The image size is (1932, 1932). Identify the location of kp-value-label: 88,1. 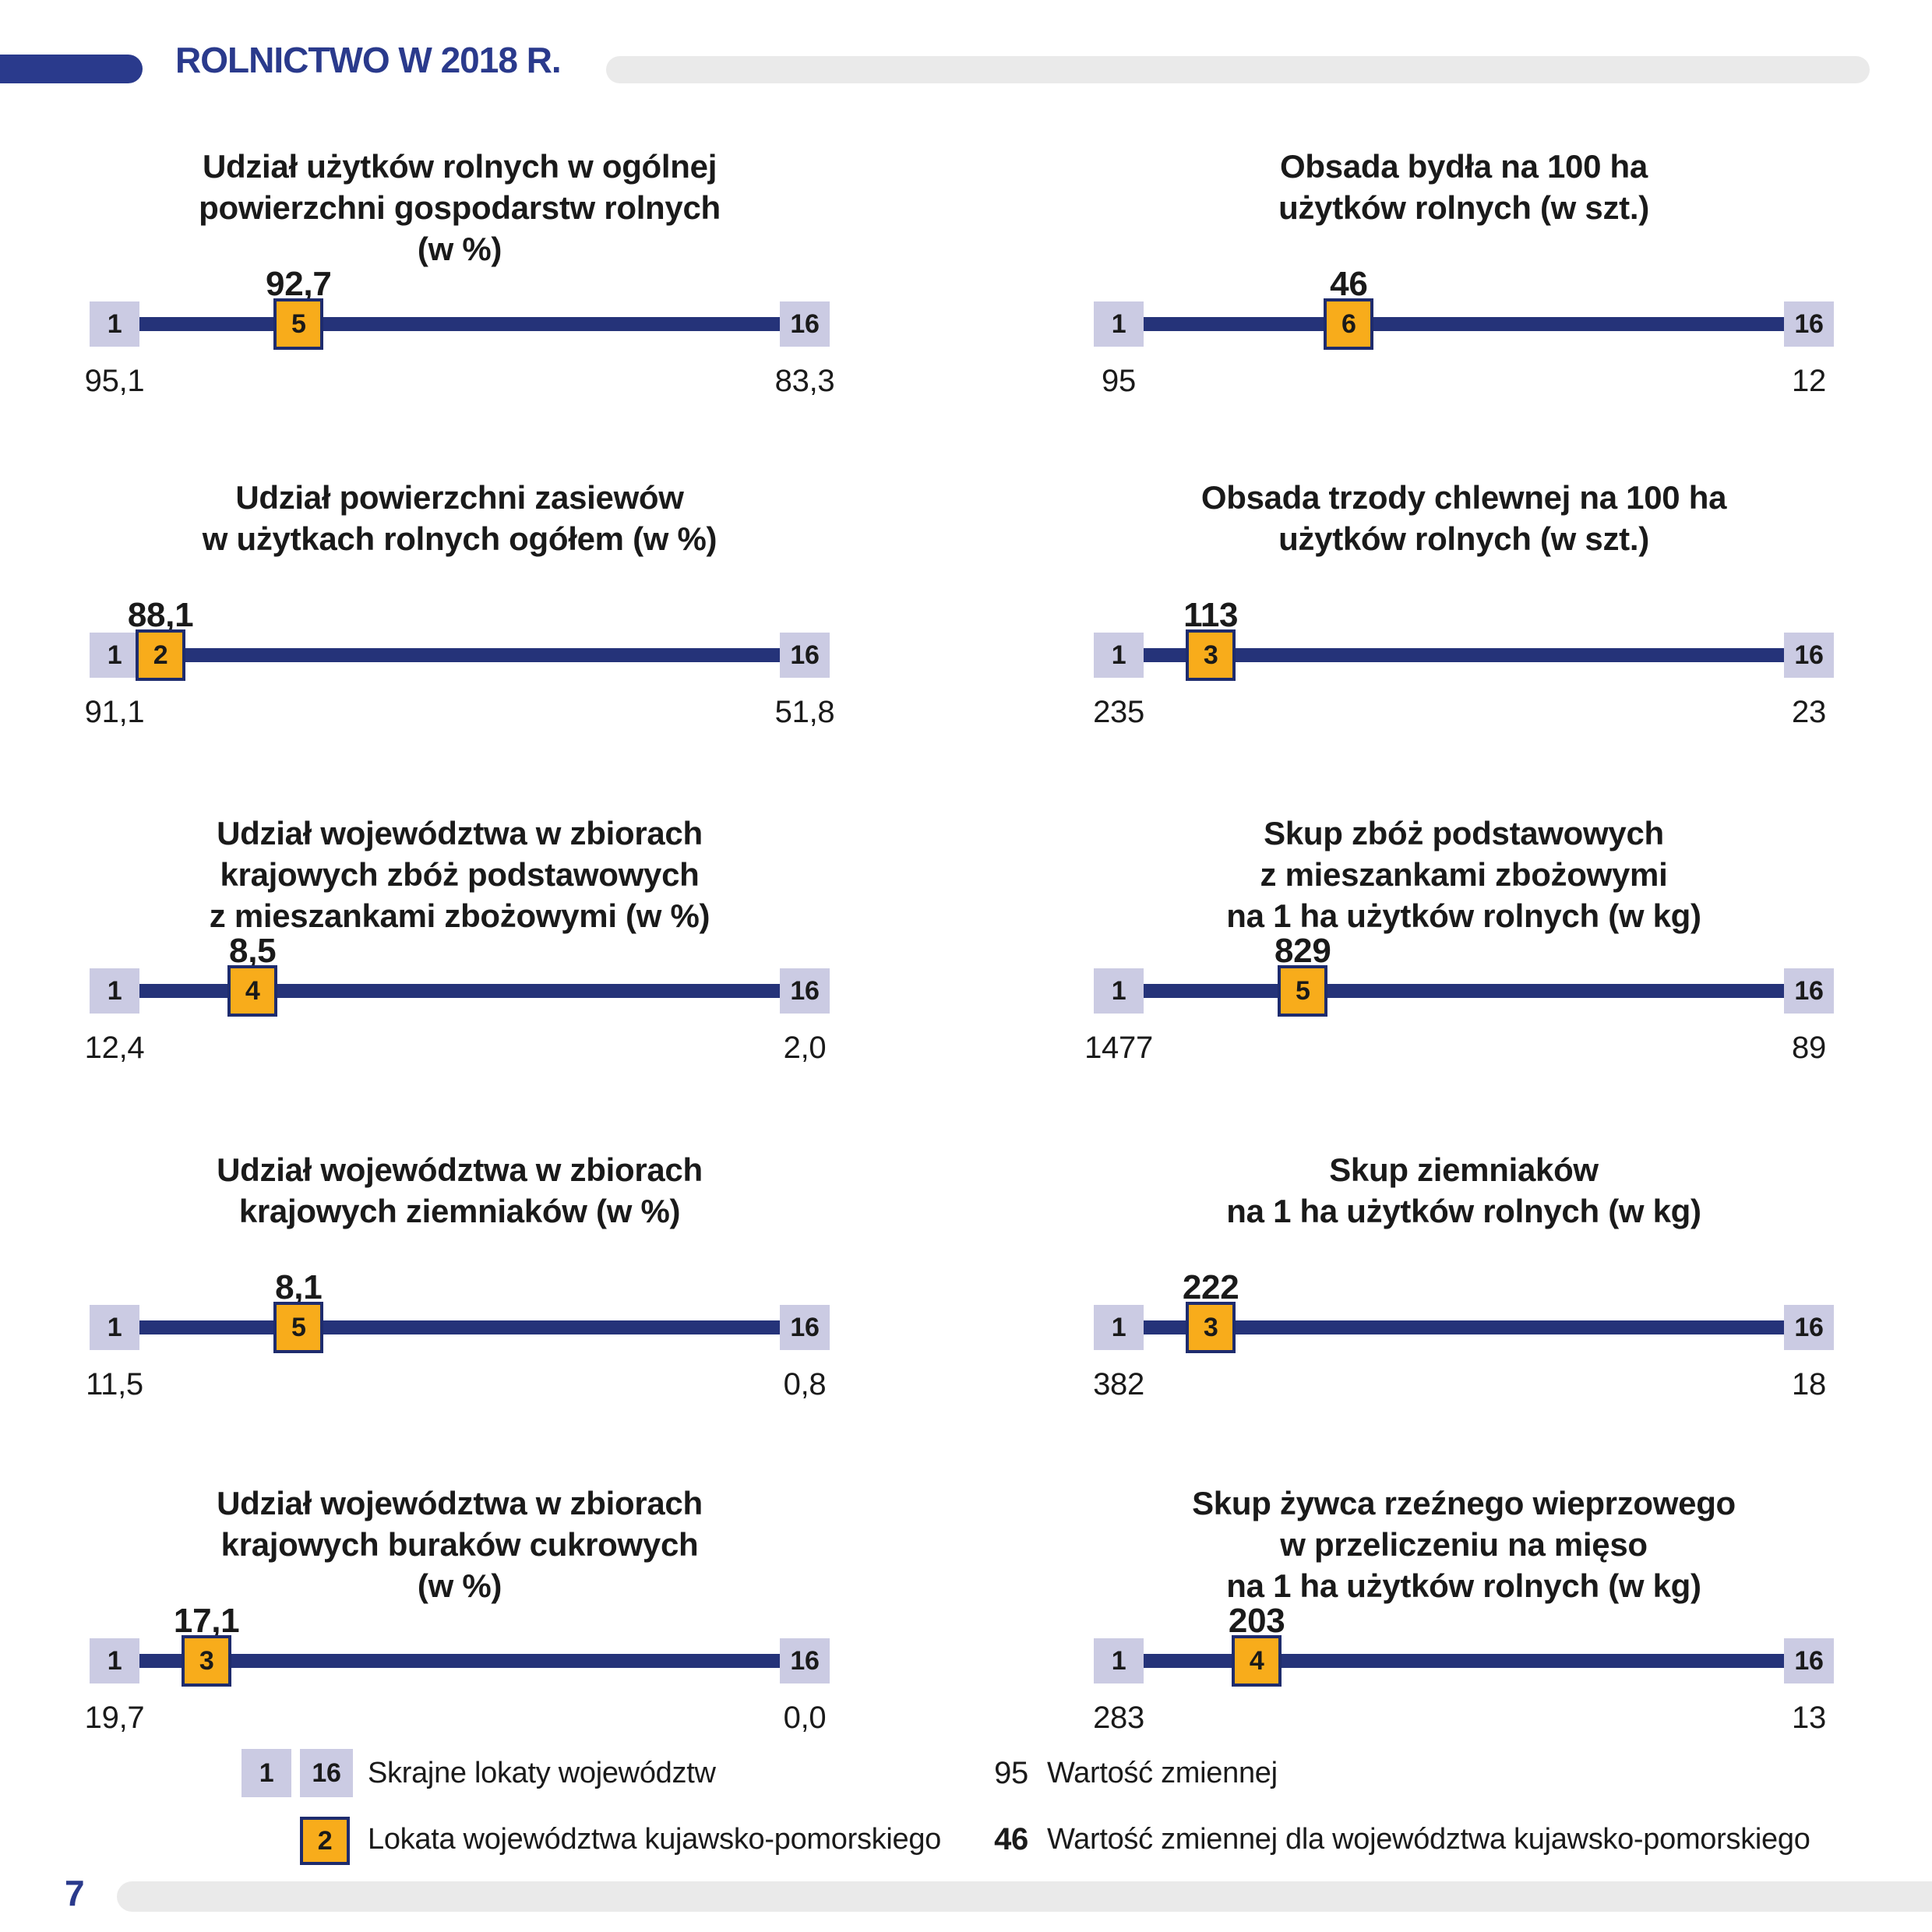
(160, 615).